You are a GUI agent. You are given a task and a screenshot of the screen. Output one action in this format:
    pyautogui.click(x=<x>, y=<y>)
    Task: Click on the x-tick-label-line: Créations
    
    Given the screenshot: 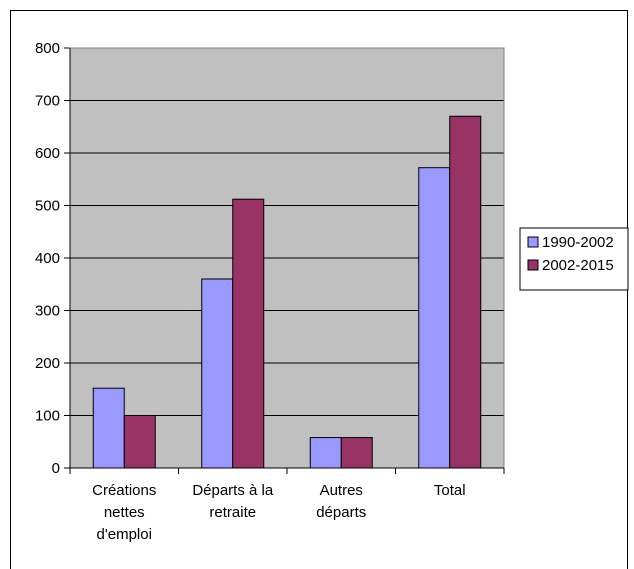 What is the action you would take?
    pyautogui.click(x=124, y=490)
    